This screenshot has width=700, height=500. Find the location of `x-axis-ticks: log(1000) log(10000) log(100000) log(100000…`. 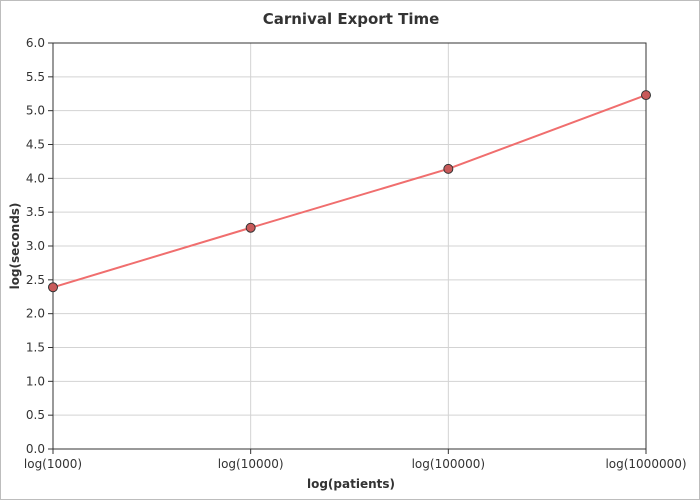

x-axis-ticks: log(1000) log(10000) log(100000) log(100000… is located at coordinates (355, 464).